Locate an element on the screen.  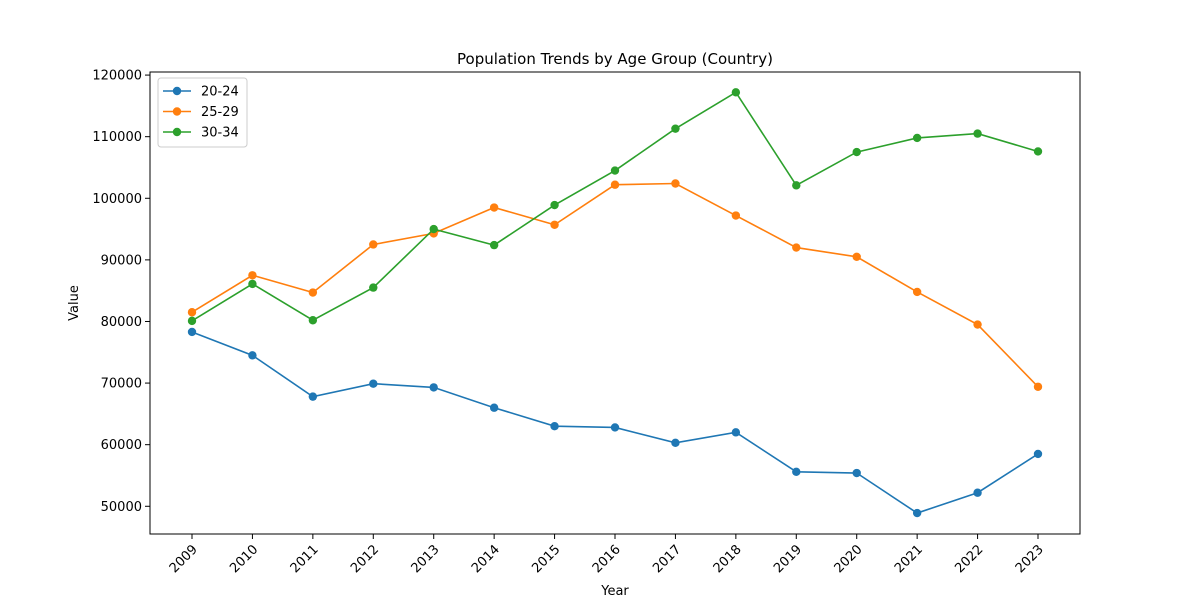
y-tick-label: 110000 is located at coordinates (117, 137).